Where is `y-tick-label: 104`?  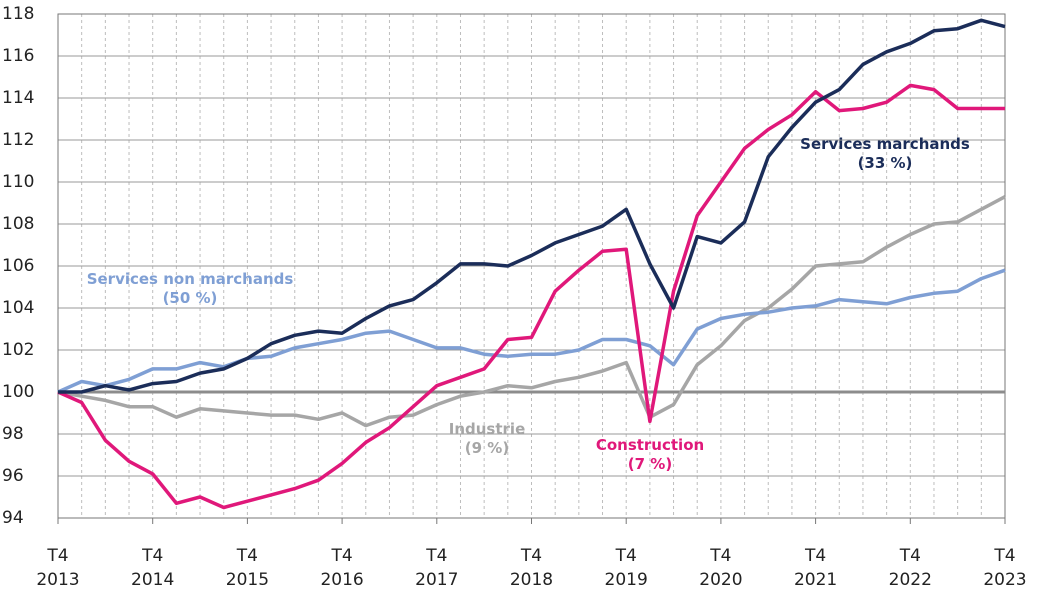
y-tick-label: 104 is located at coordinates (18, 308).